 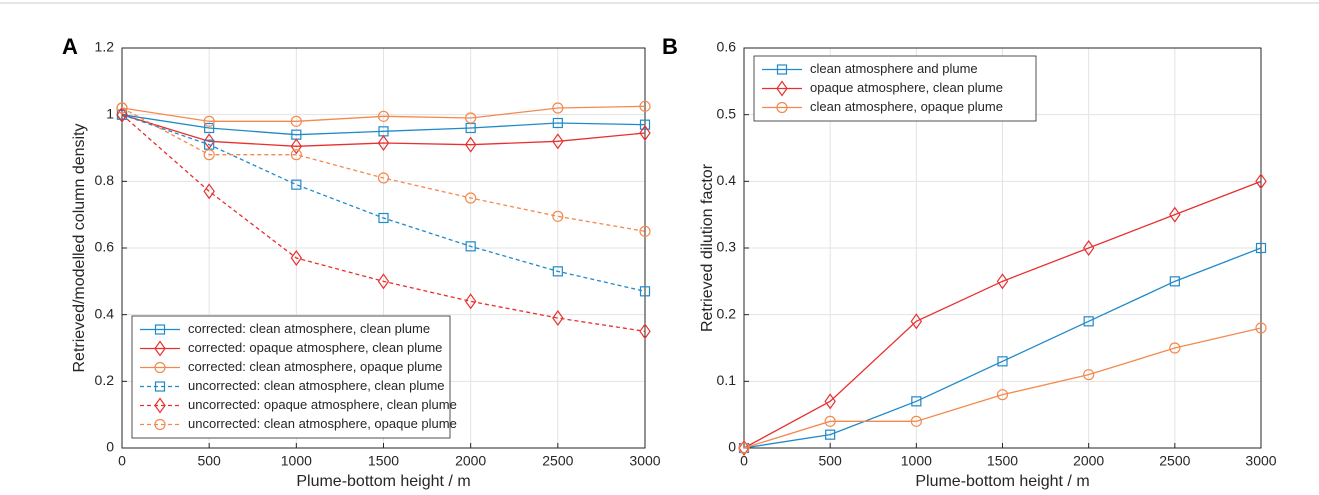 What do you see at coordinates (70, 46) in the screenshot?
I see `panel-label: A` at bounding box center [70, 46].